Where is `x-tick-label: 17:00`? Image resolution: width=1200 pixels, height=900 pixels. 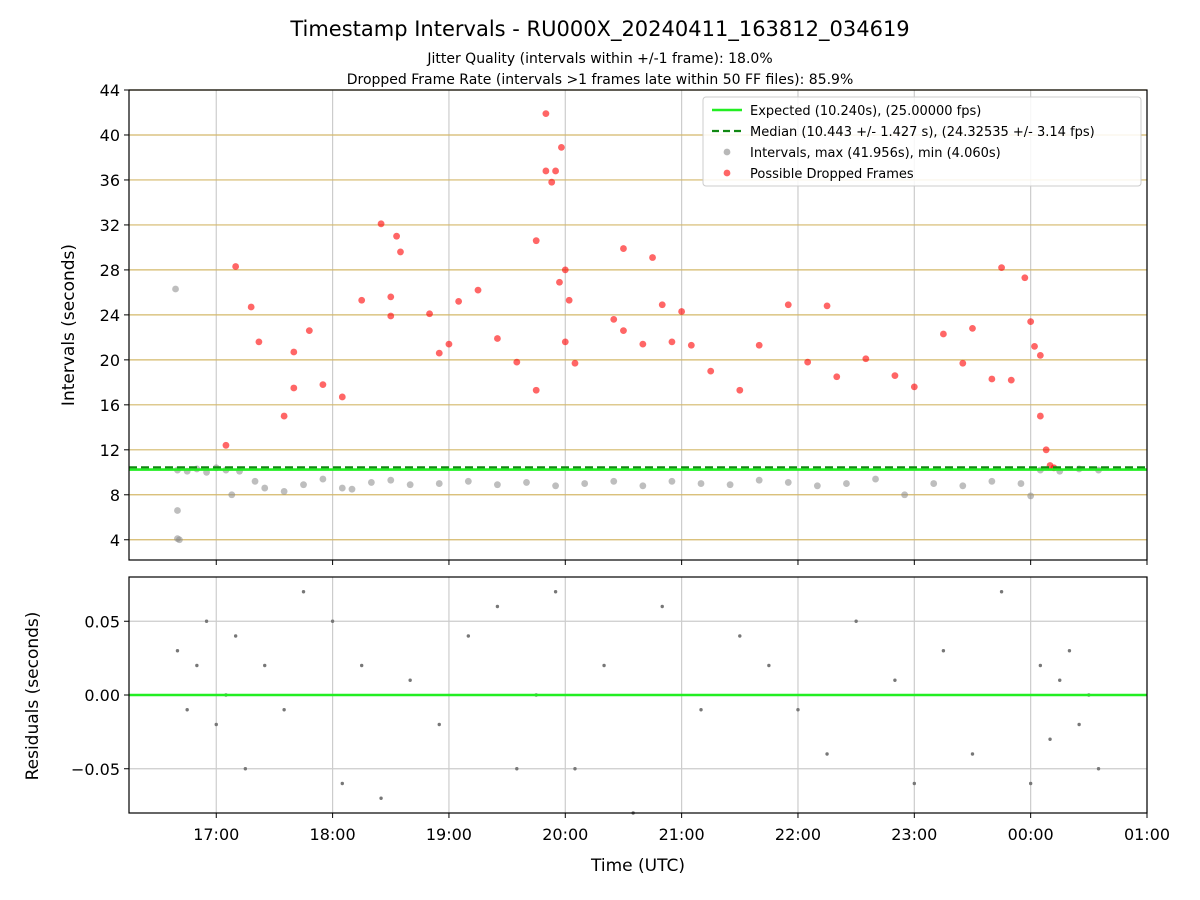
x-tick-label: 17:00 is located at coordinates (216, 834).